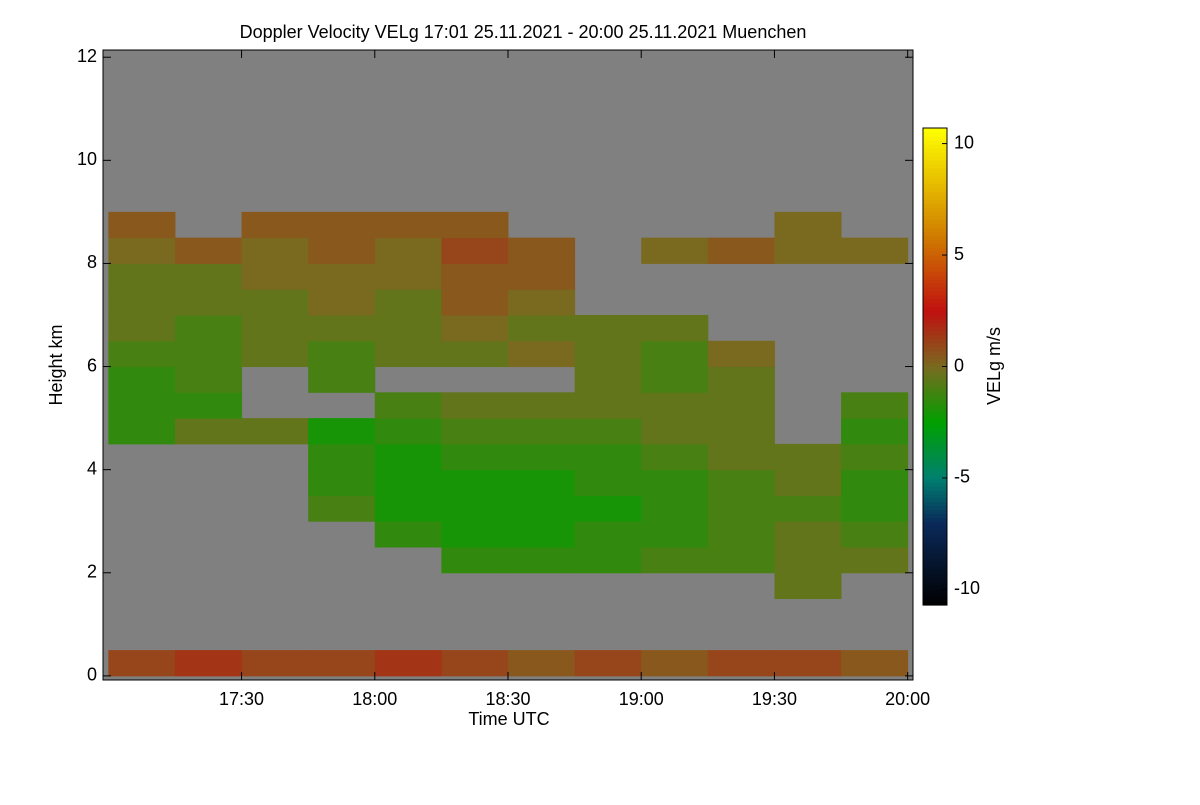  What do you see at coordinates (774, 699) in the screenshot?
I see `x-tick-label: 19:30` at bounding box center [774, 699].